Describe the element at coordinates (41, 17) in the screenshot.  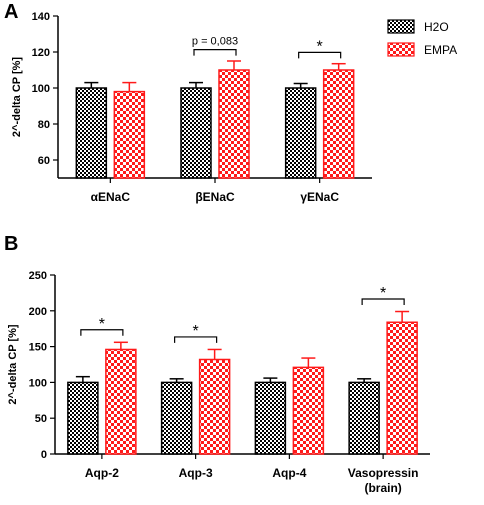
I see `y-tick-label: 140` at that location.